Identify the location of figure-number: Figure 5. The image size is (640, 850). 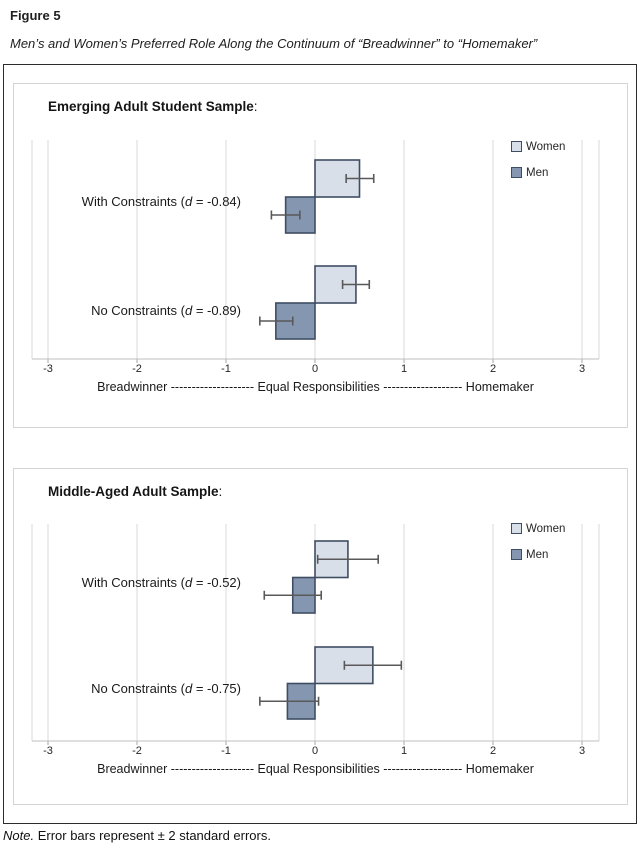
(35, 15).